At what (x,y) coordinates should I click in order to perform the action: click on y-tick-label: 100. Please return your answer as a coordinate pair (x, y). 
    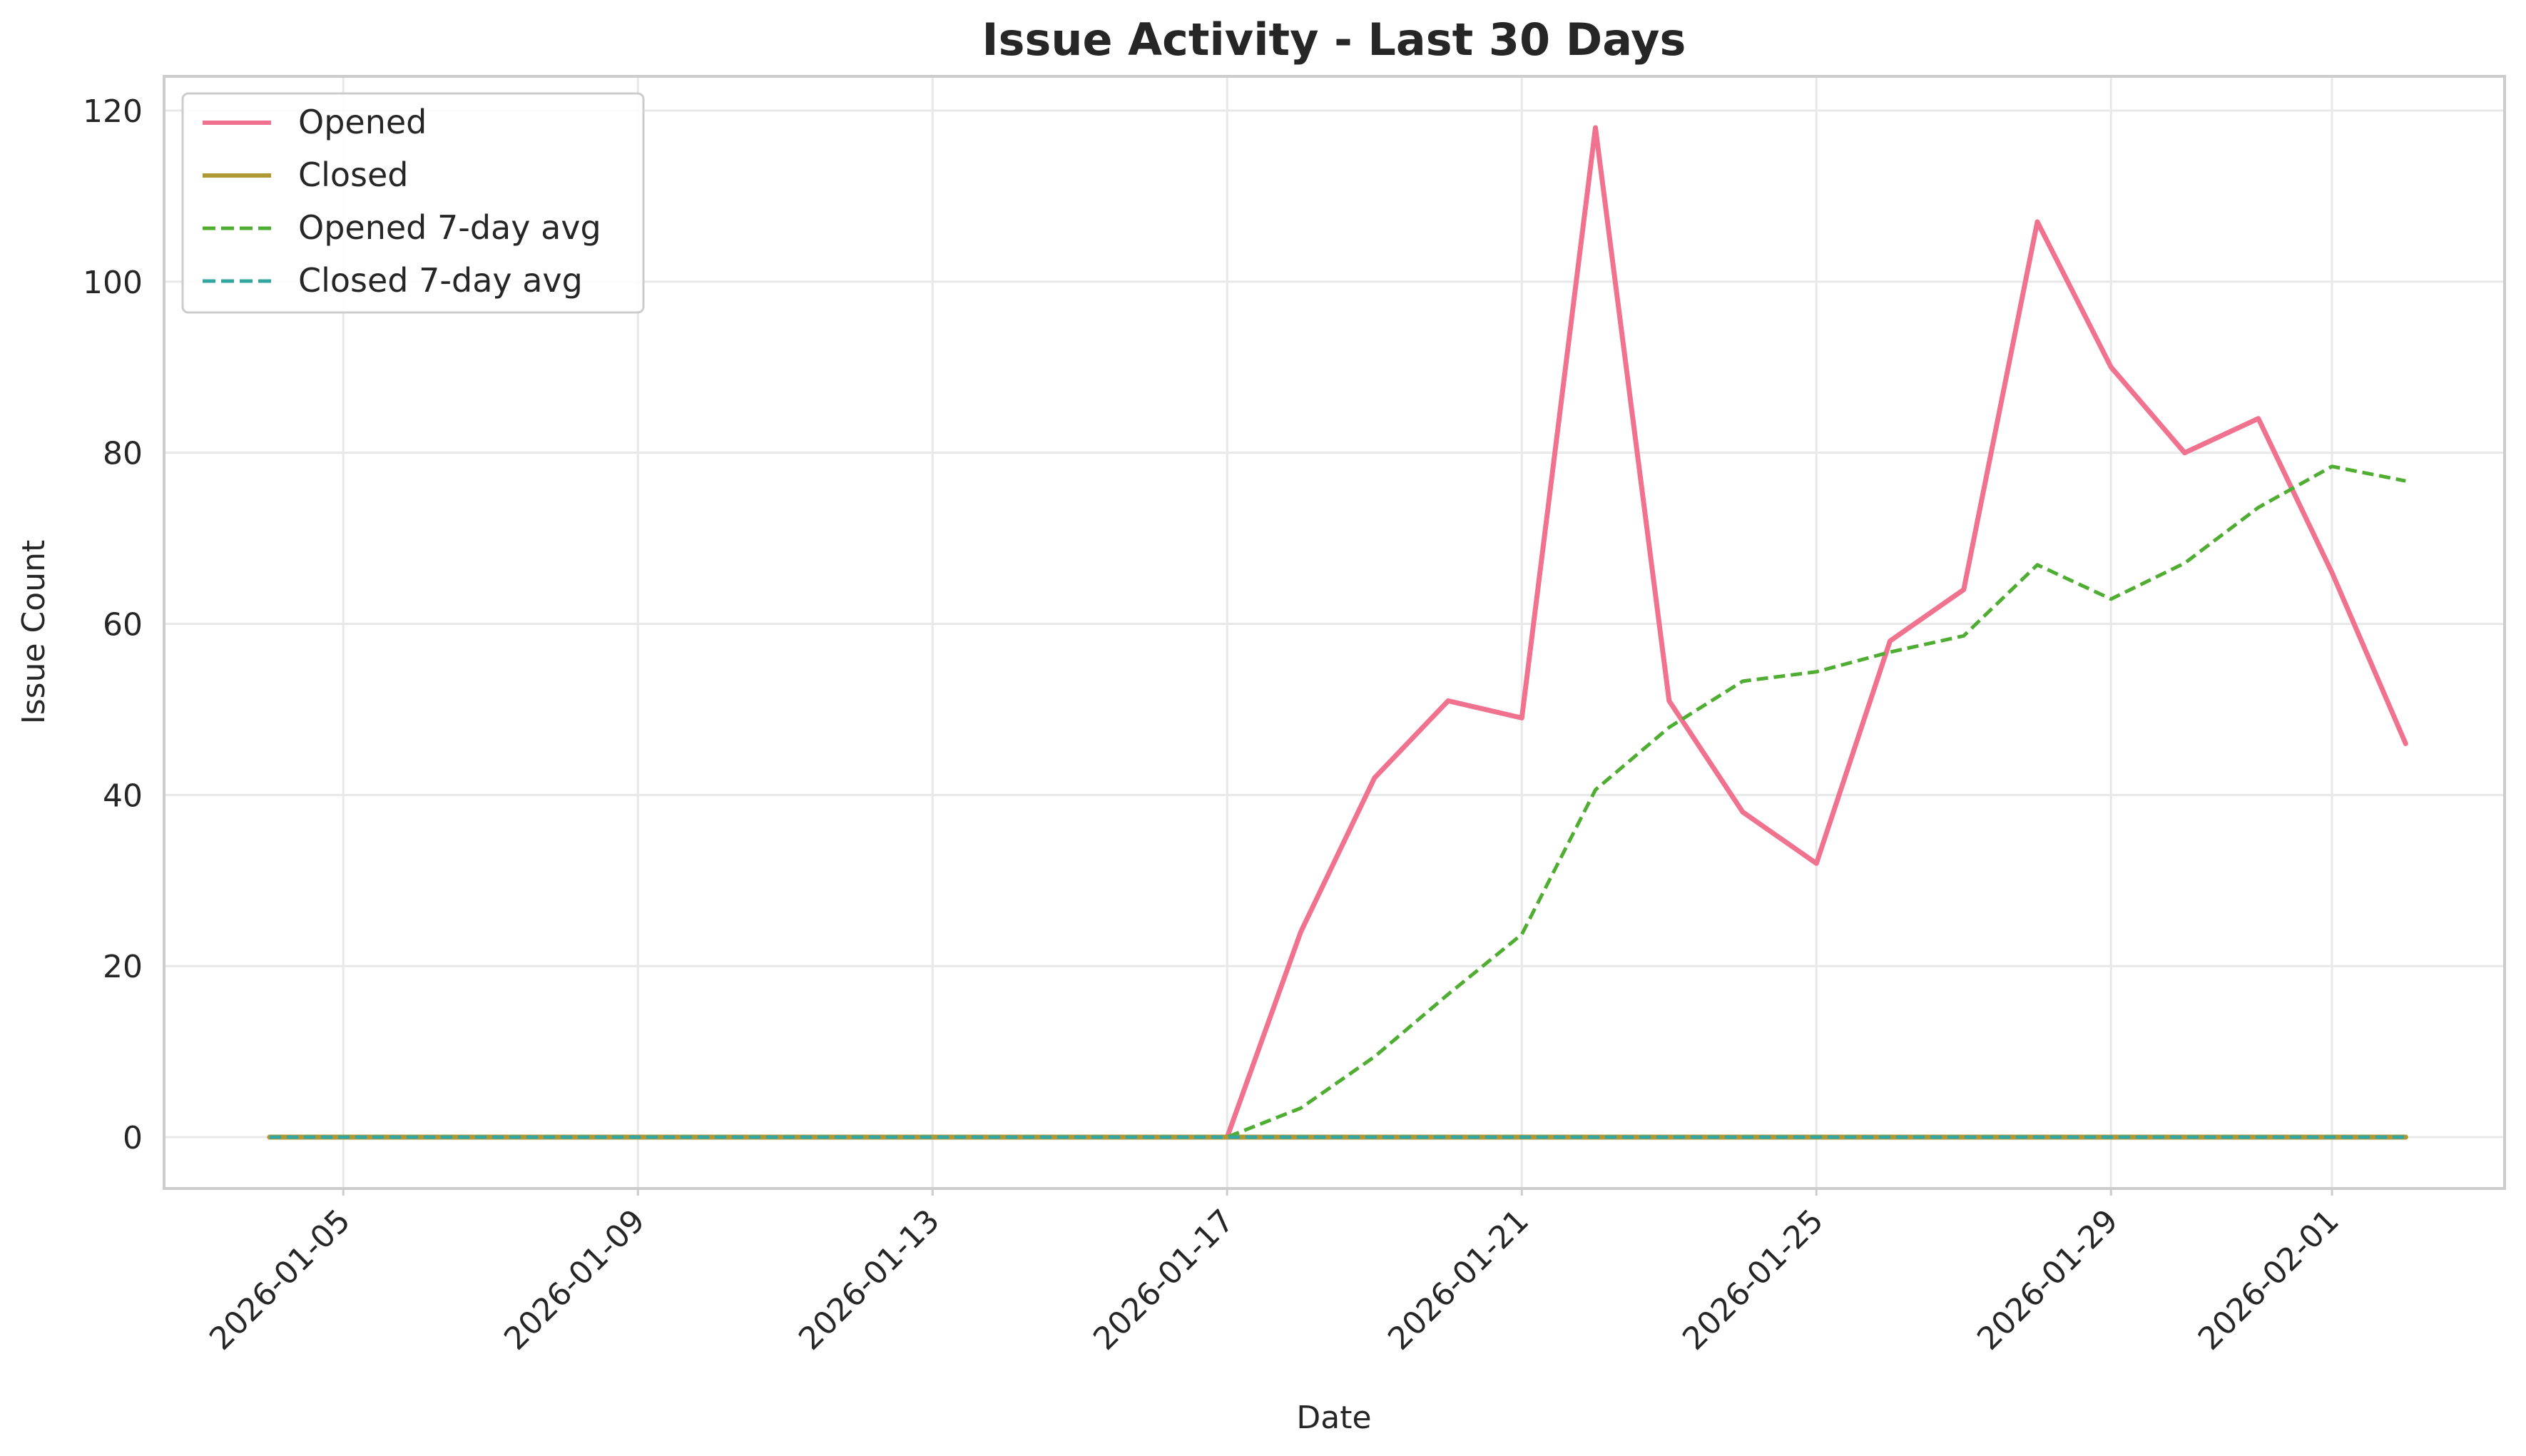
    Looking at the image, I should click on (113, 283).